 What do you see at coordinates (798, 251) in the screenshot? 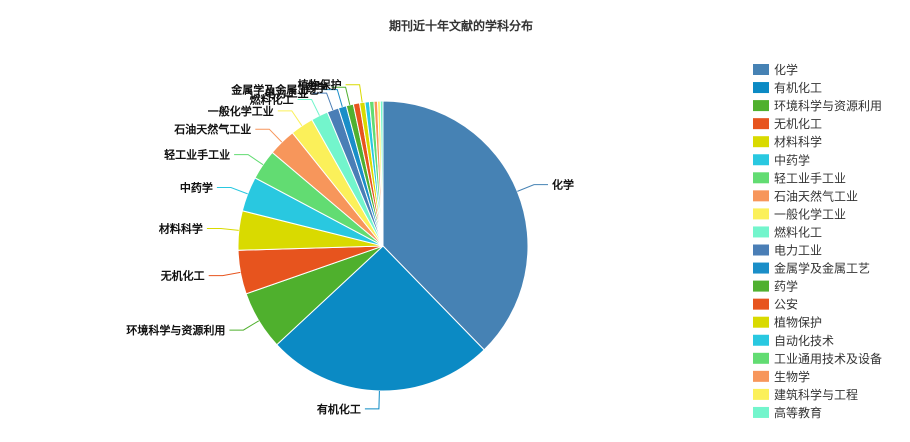
I see `legend-label: 电力工业` at bounding box center [798, 251].